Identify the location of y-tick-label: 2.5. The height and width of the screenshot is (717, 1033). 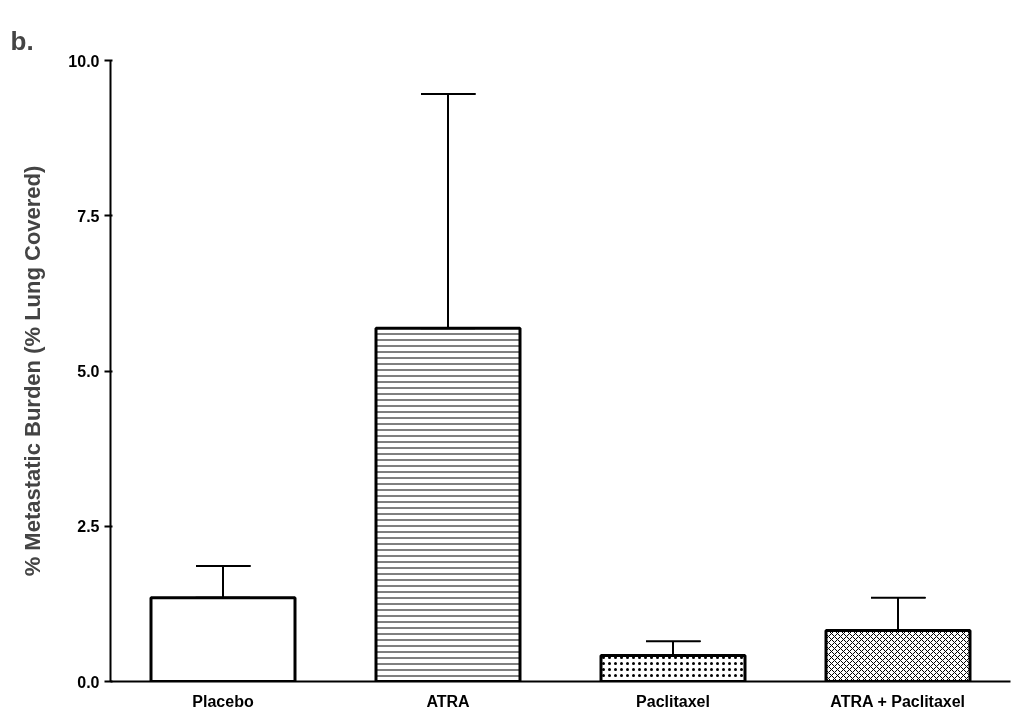
(88, 527).